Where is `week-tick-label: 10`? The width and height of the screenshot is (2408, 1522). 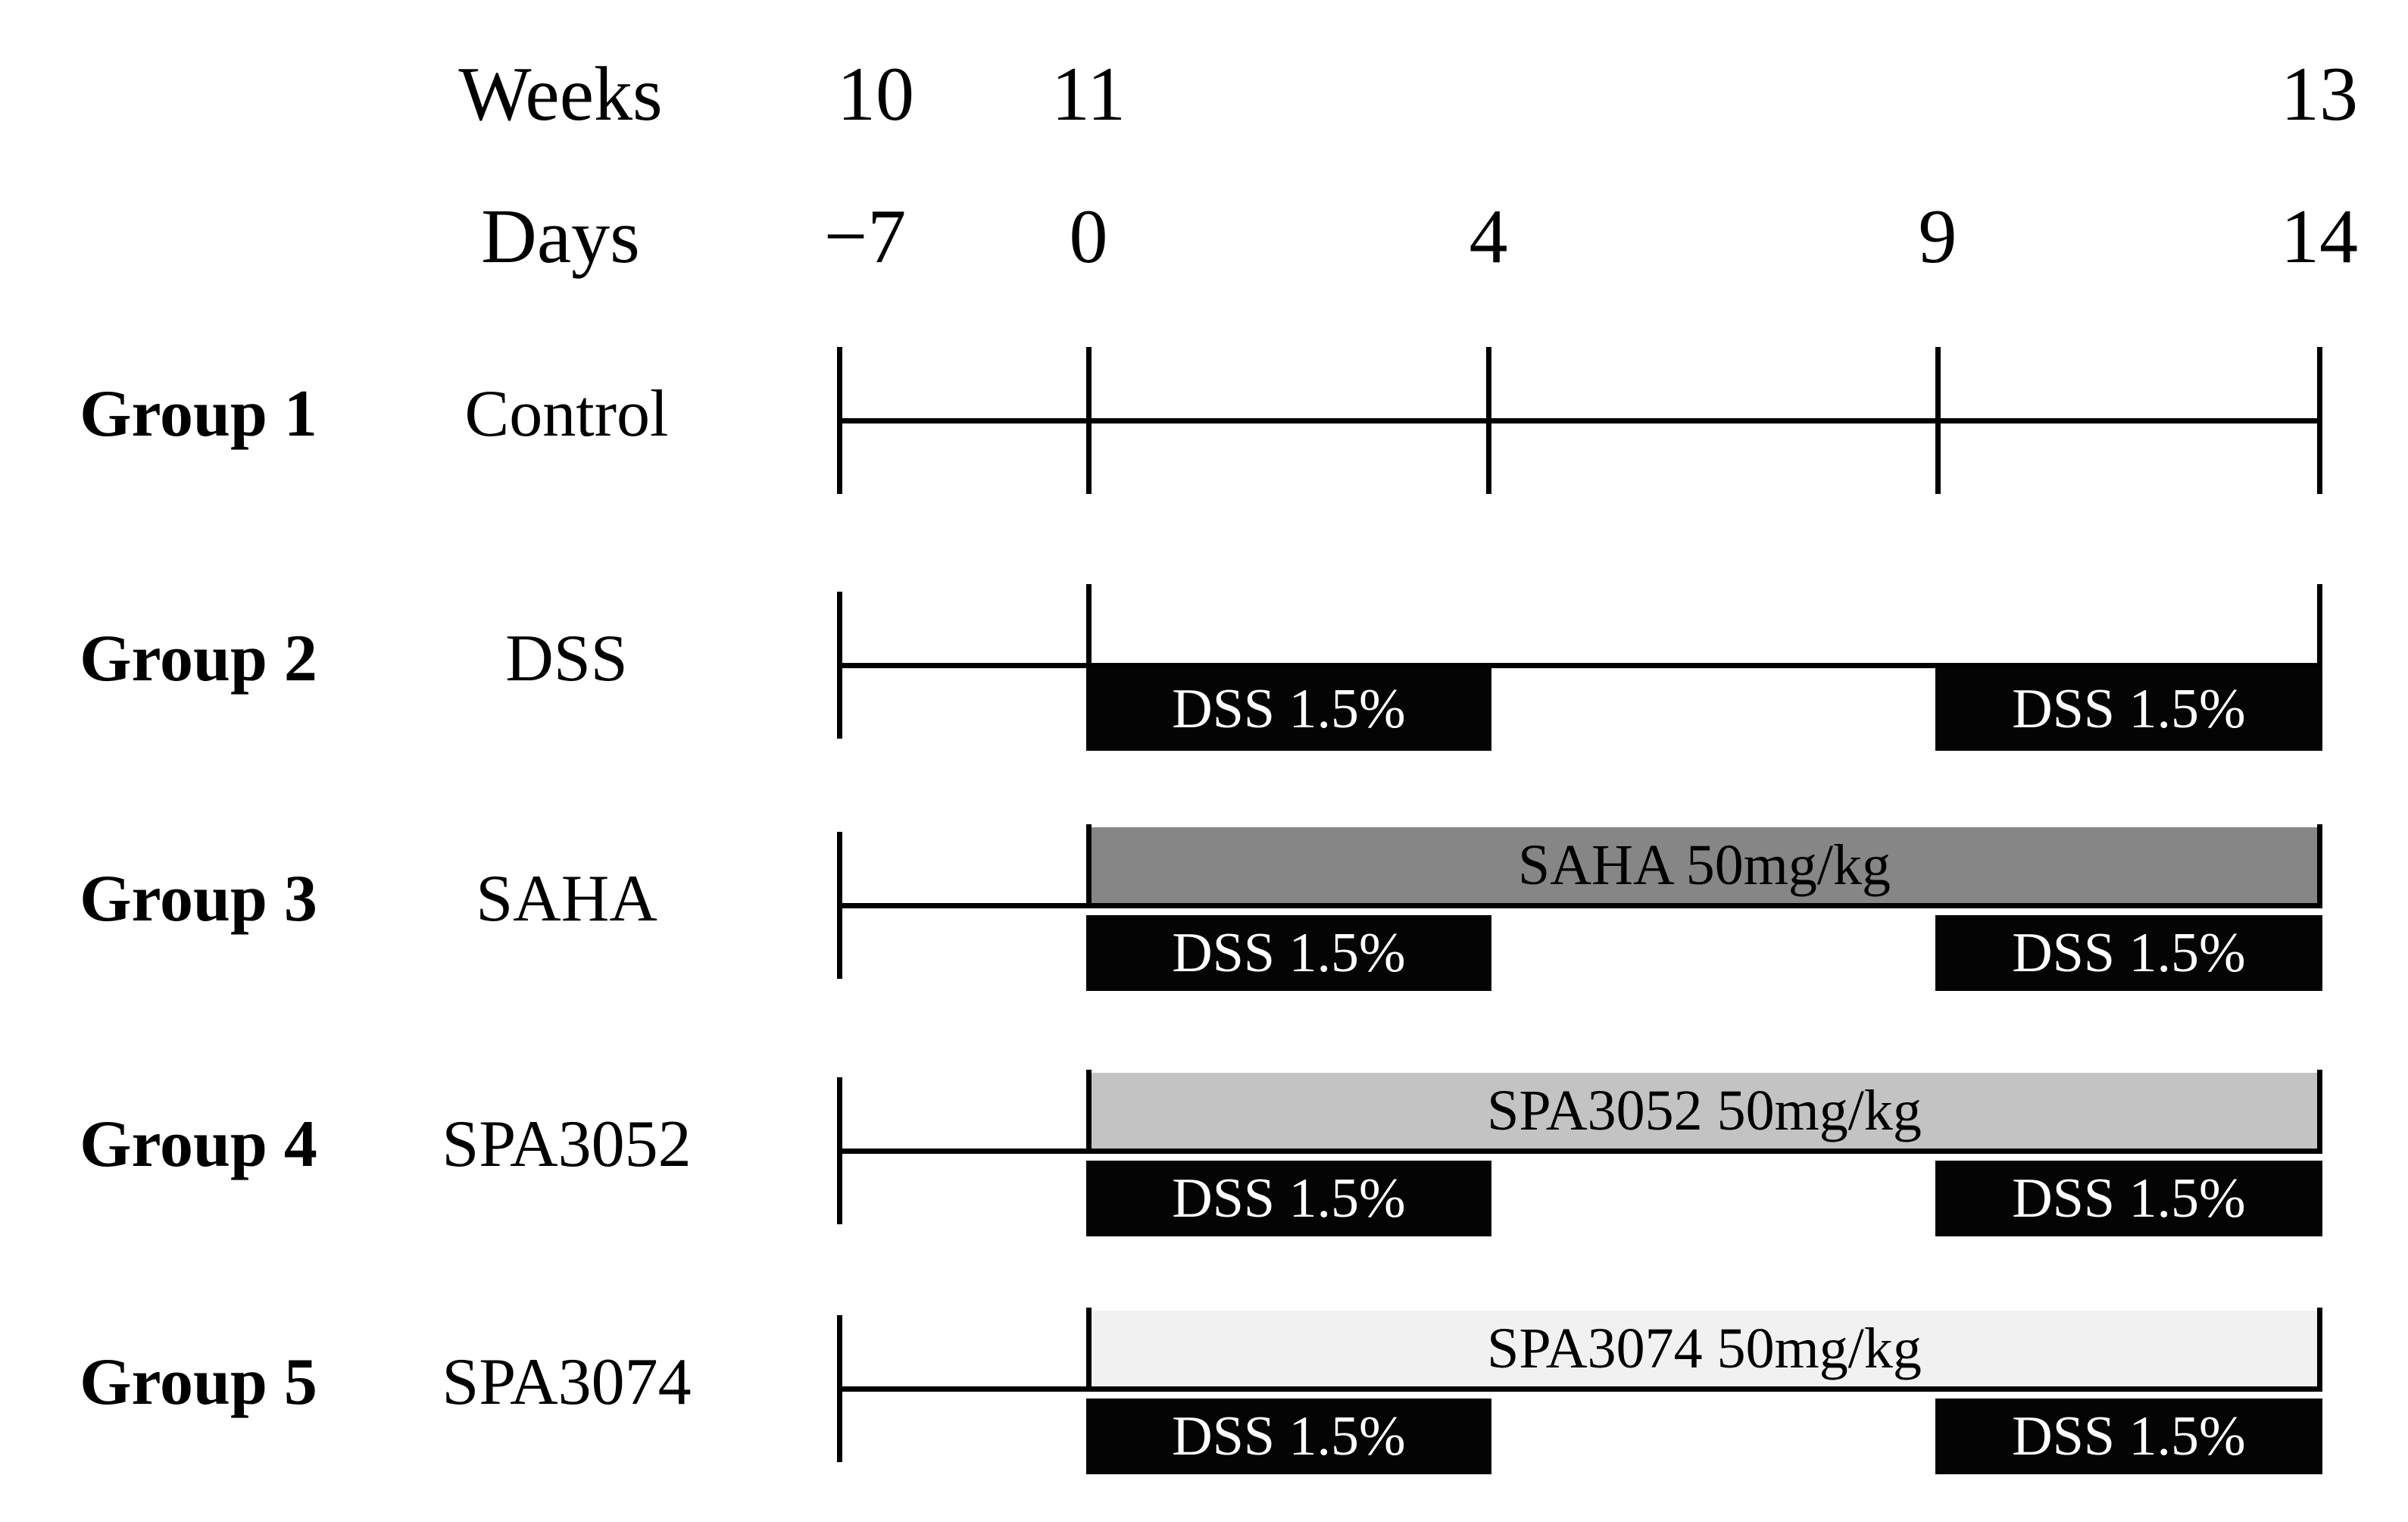 week-tick-label: 10 is located at coordinates (875, 94).